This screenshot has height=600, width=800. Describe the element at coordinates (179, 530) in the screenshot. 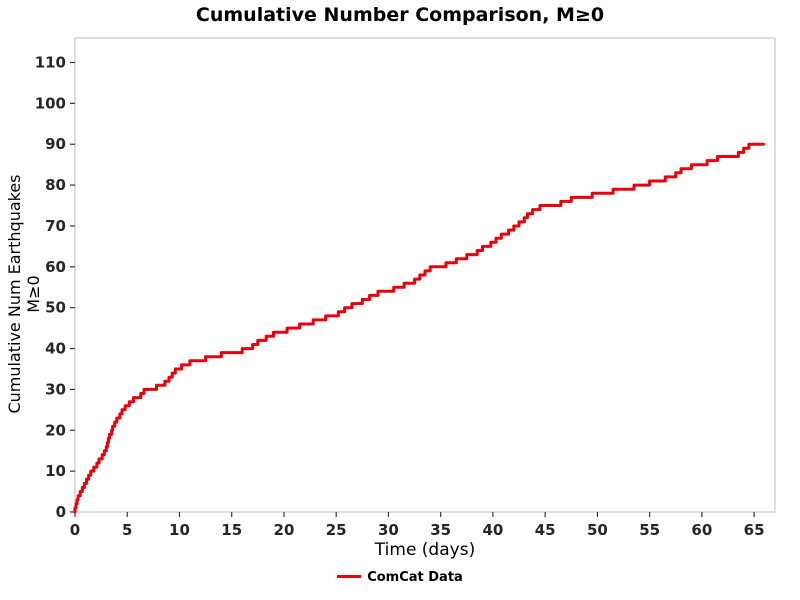

I see `x-tick-label: 10` at that location.